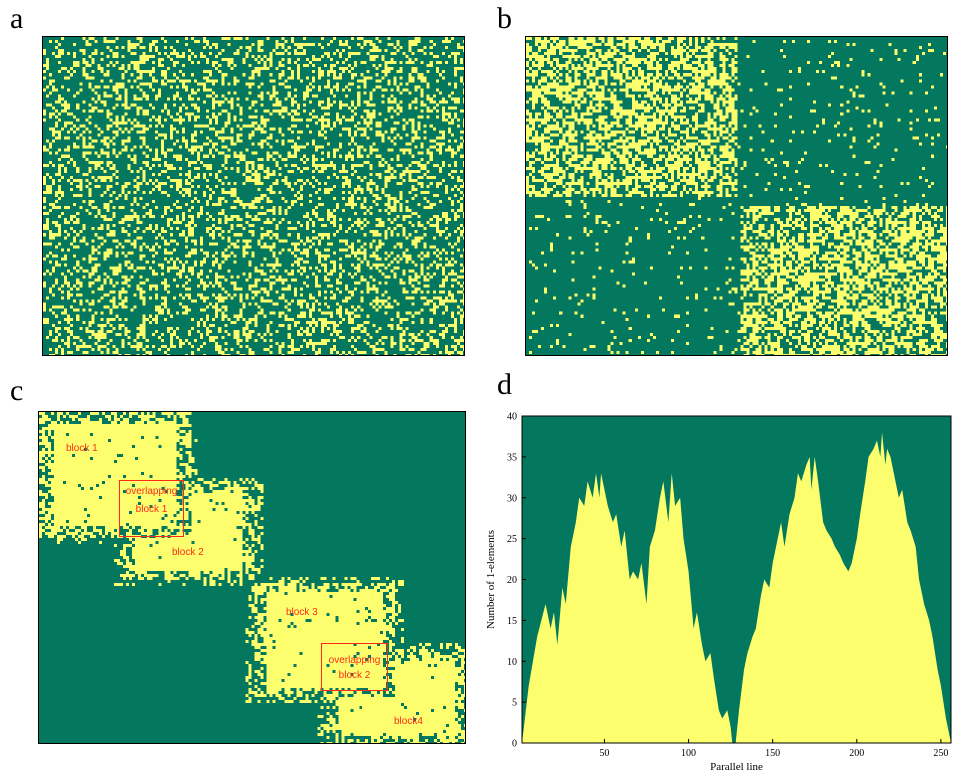 This screenshot has width=953, height=779. What do you see at coordinates (17, 18) in the screenshot?
I see `panel-label-a: a` at bounding box center [17, 18].